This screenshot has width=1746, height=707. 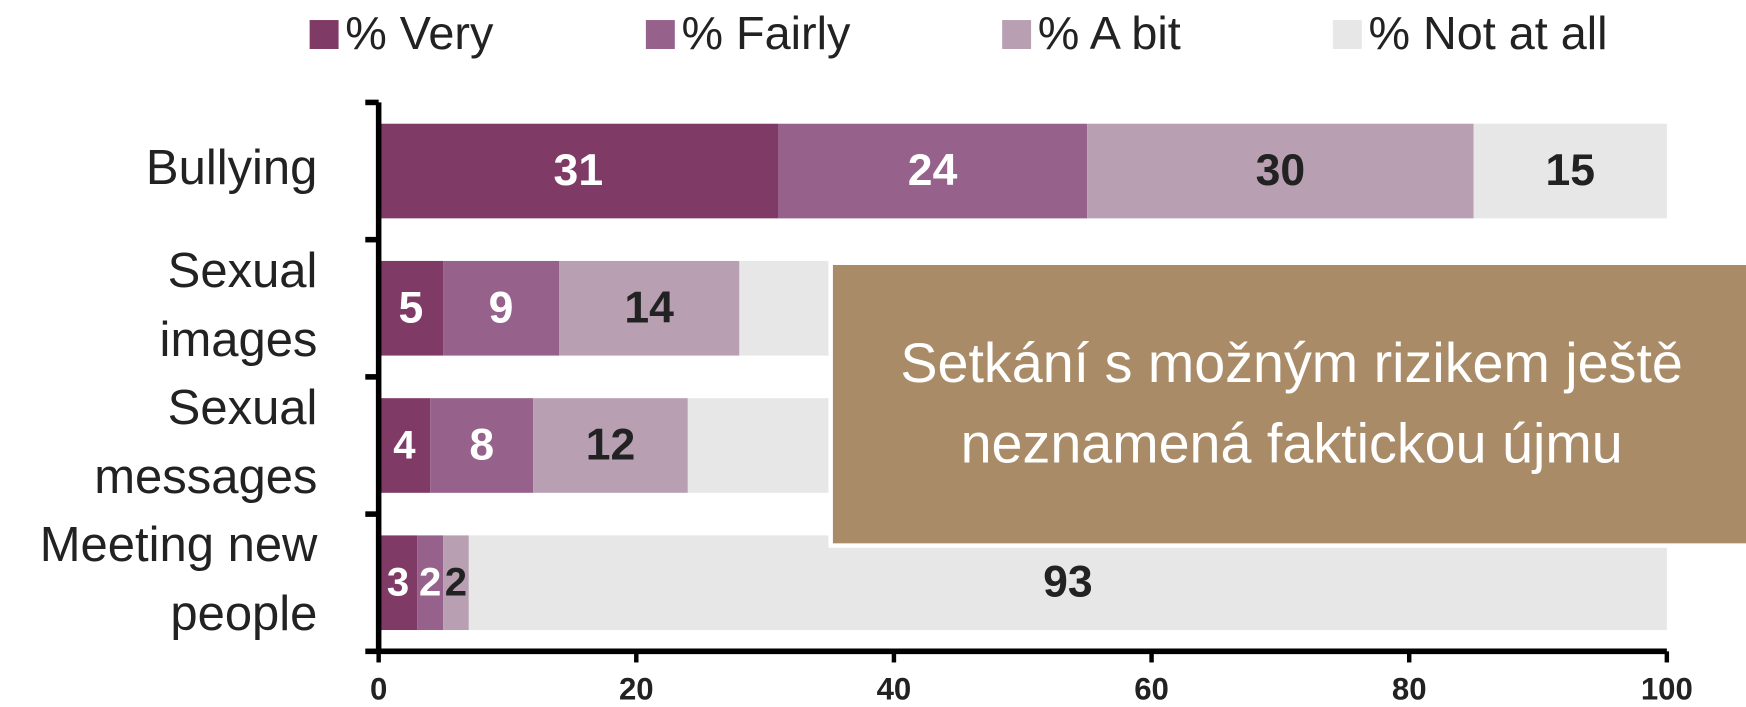 I want to click on bar-value-label: 5, so click(x=410, y=307).